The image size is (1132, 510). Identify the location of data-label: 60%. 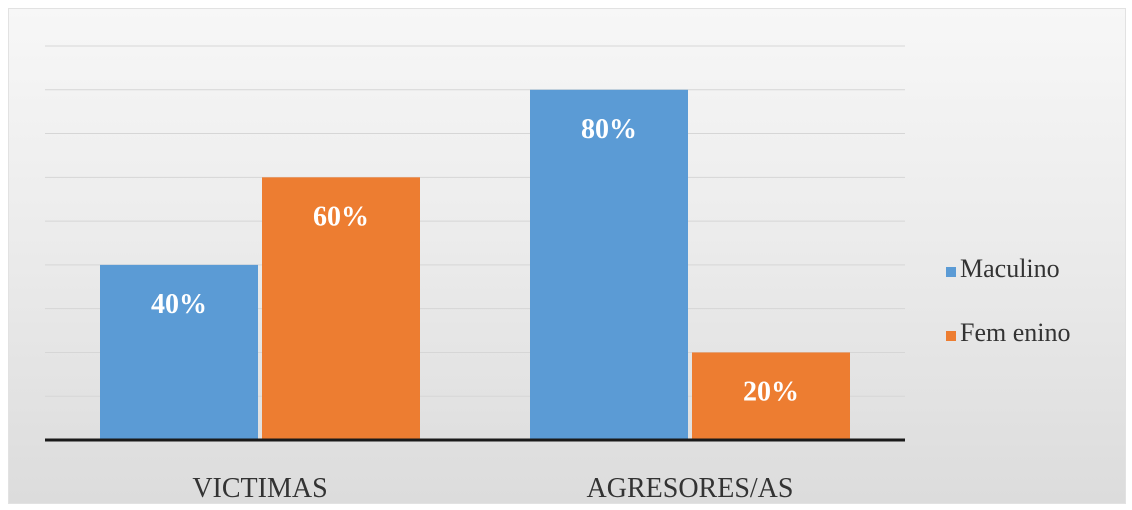
(341, 216).